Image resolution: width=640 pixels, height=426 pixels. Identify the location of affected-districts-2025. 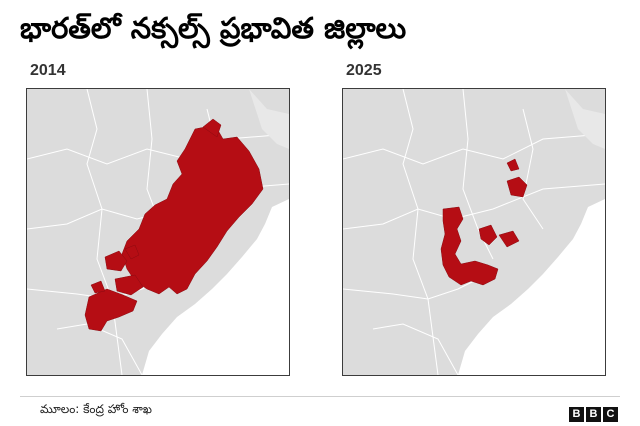
(484, 222).